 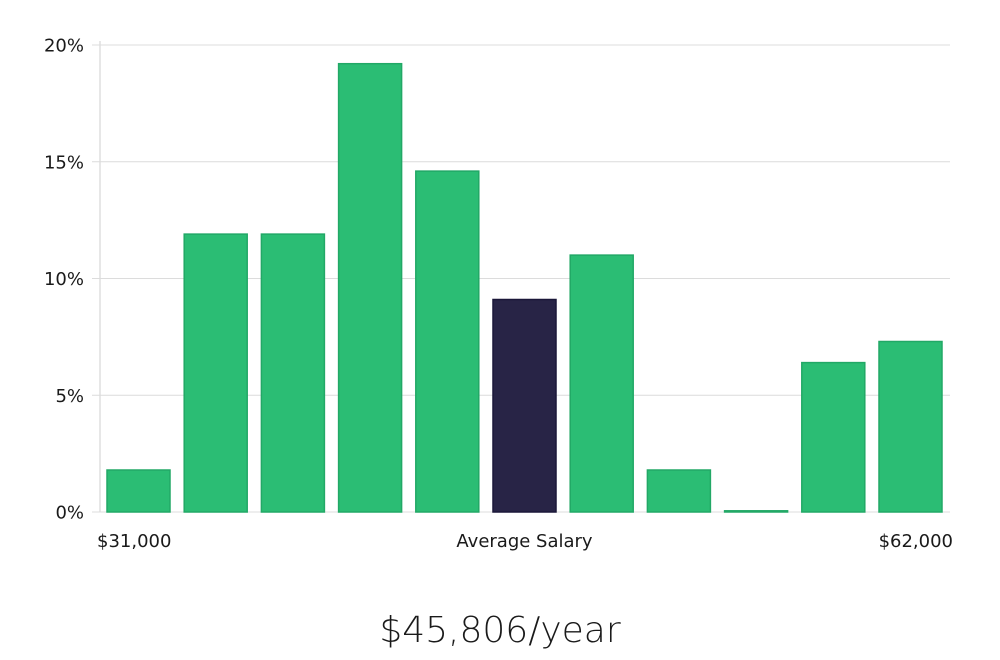 What do you see at coordinates (69, 513) in the screenshot?
I see `y-tick-label: 0%` at bounding box center [69, 513].